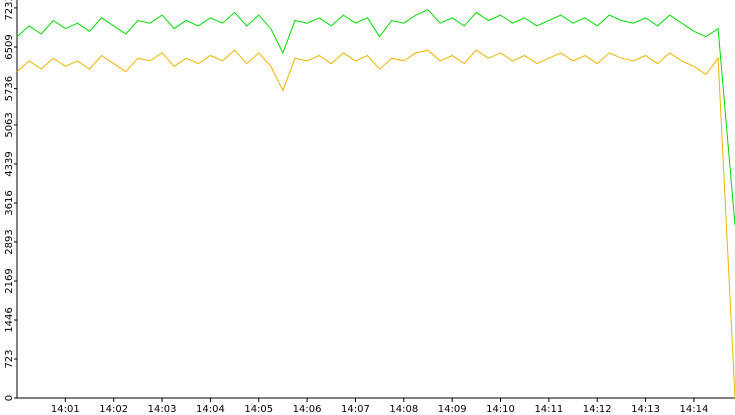 The image size is (735, 415). What do you see at coordinates (693, 409) in the screenshot?
I see `x-tick-label: 14:14` at bounding box center [693, 409].